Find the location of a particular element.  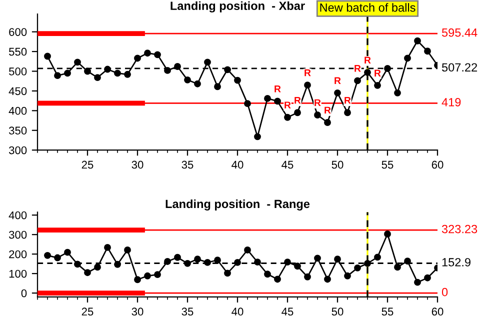

ref-line-label: 152.9 is located at coordinates (456, 262).